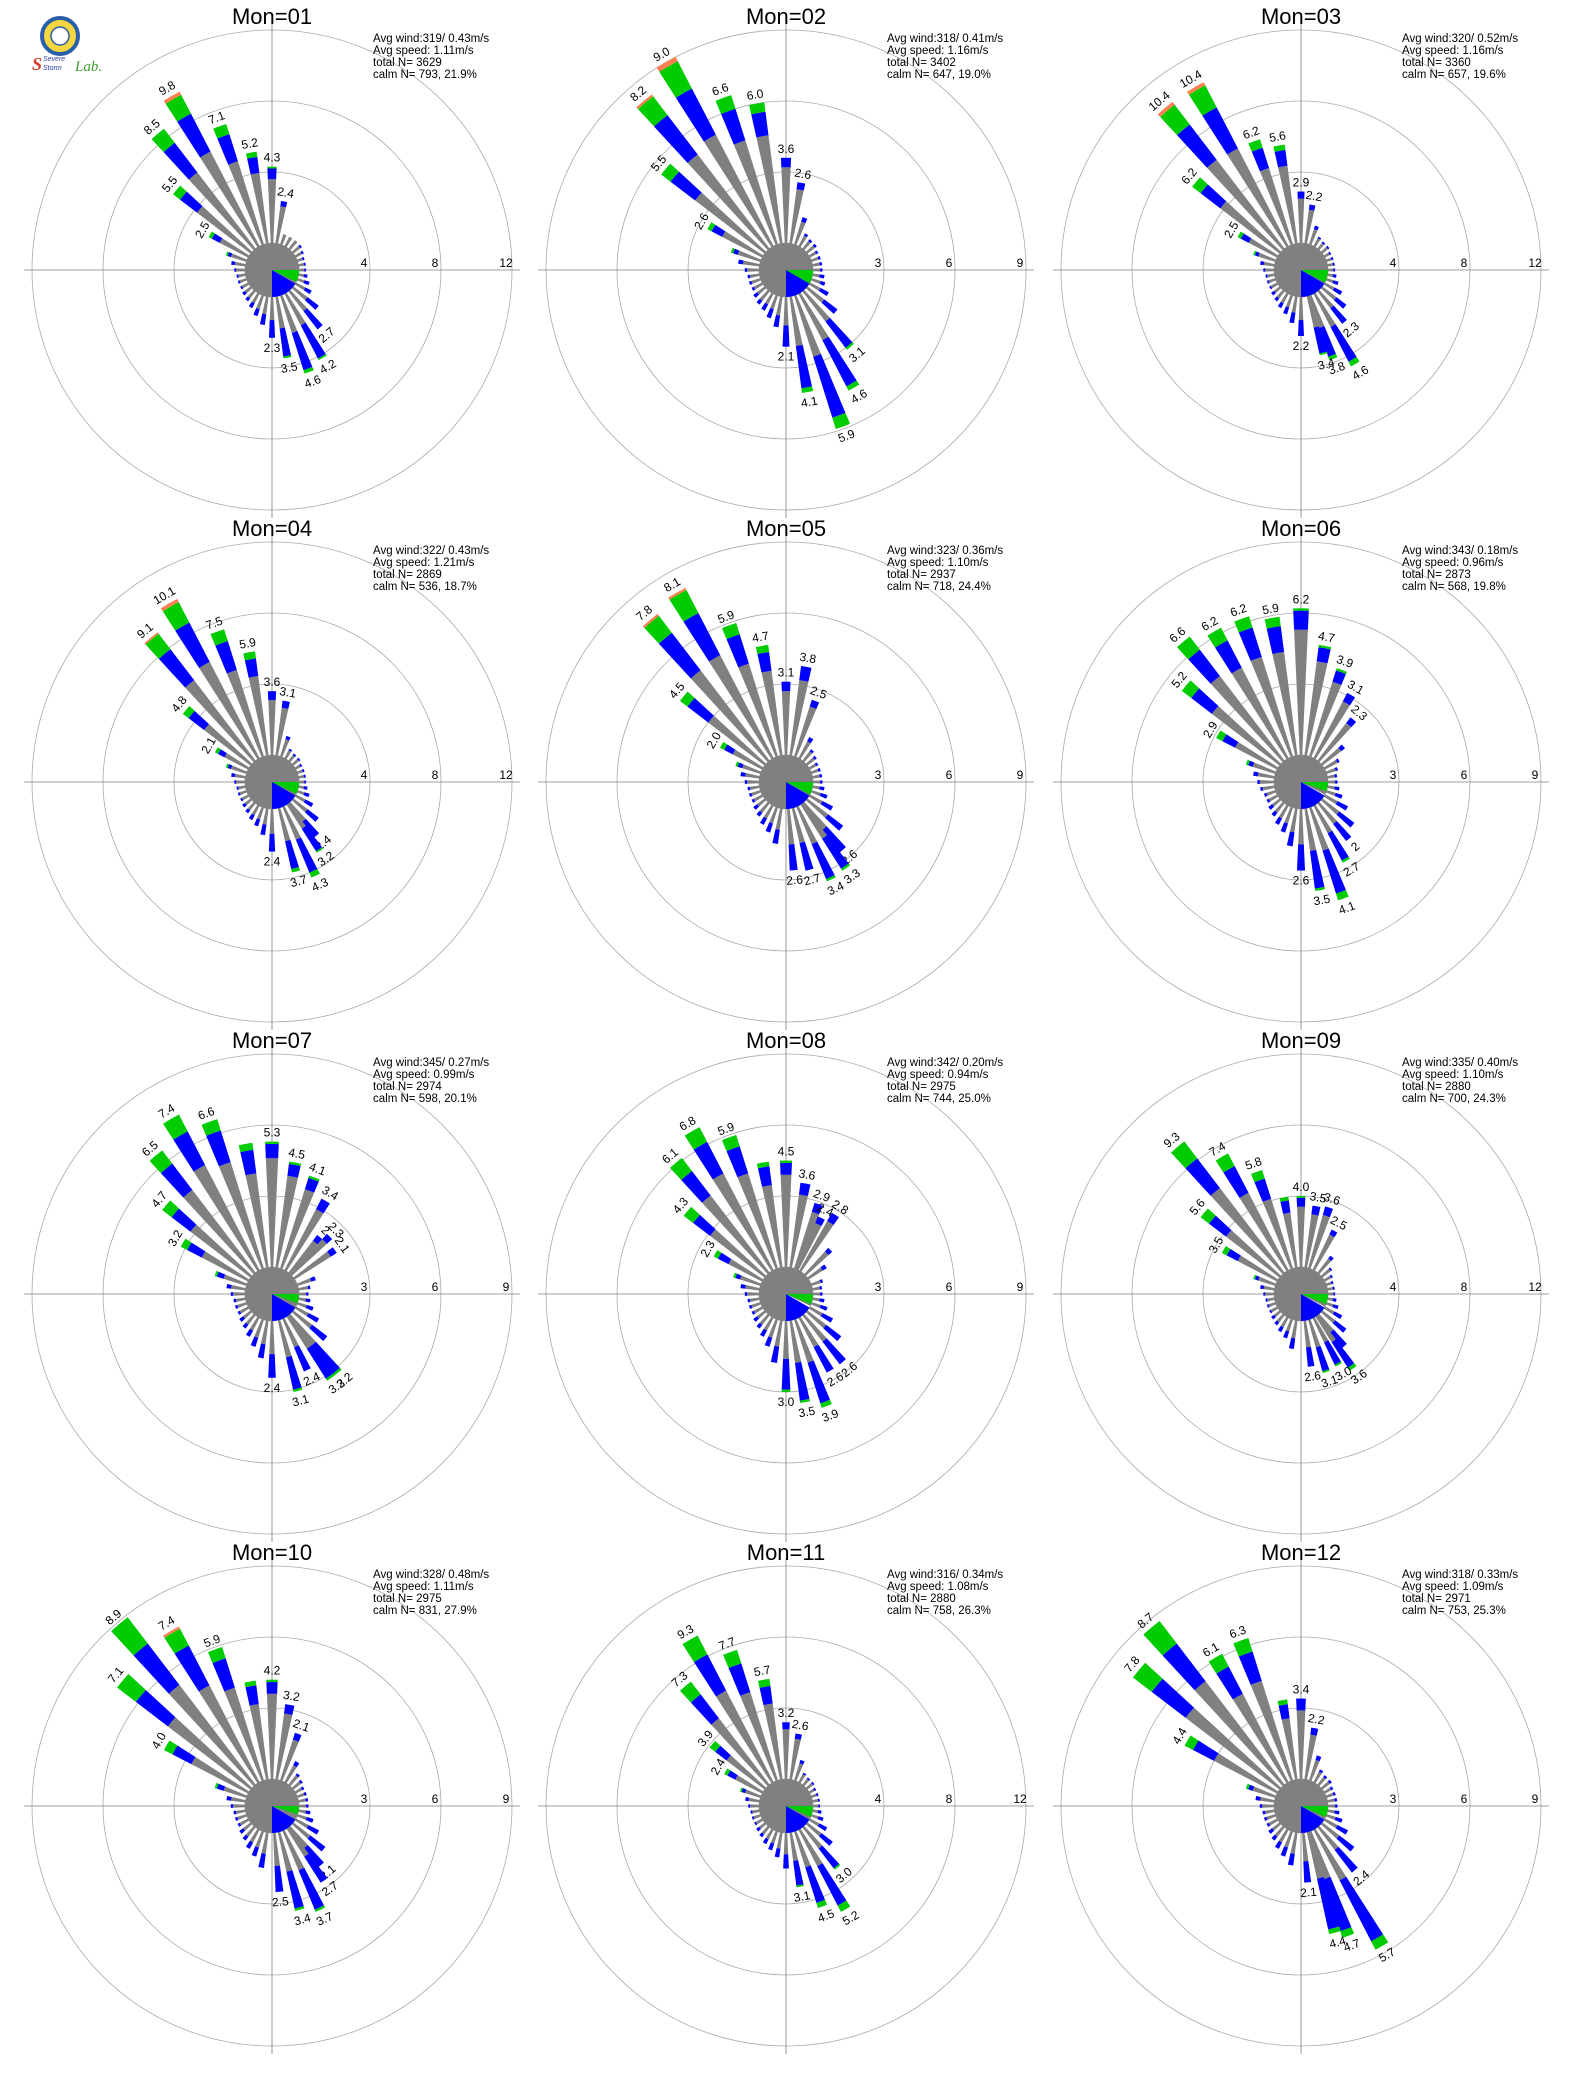  I want to click on bar-value-label: 3.4, so click(1301, 1690).